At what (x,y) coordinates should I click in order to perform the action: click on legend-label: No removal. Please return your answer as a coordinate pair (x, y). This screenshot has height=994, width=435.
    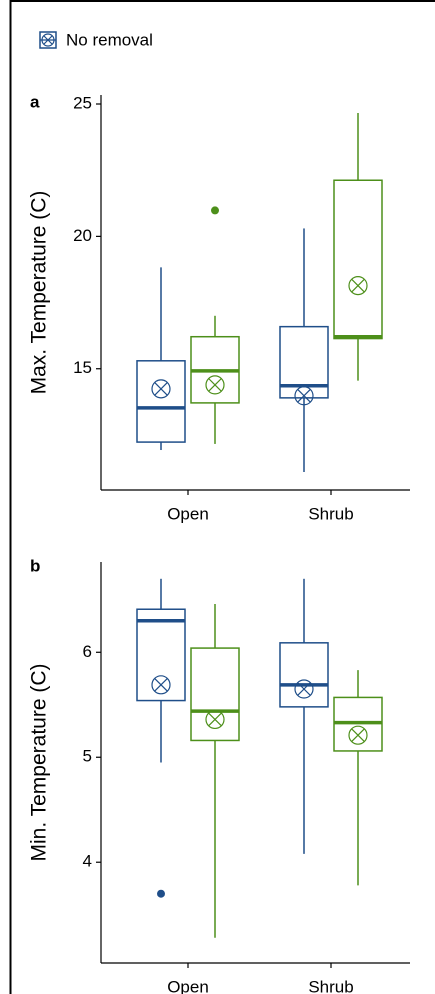
    Looking at the image, I should click on (109, 39).